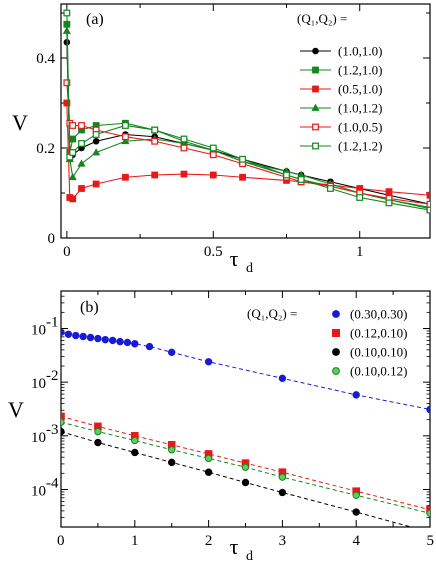  I want to click on x-tick-label: 0, so click(67, 252).